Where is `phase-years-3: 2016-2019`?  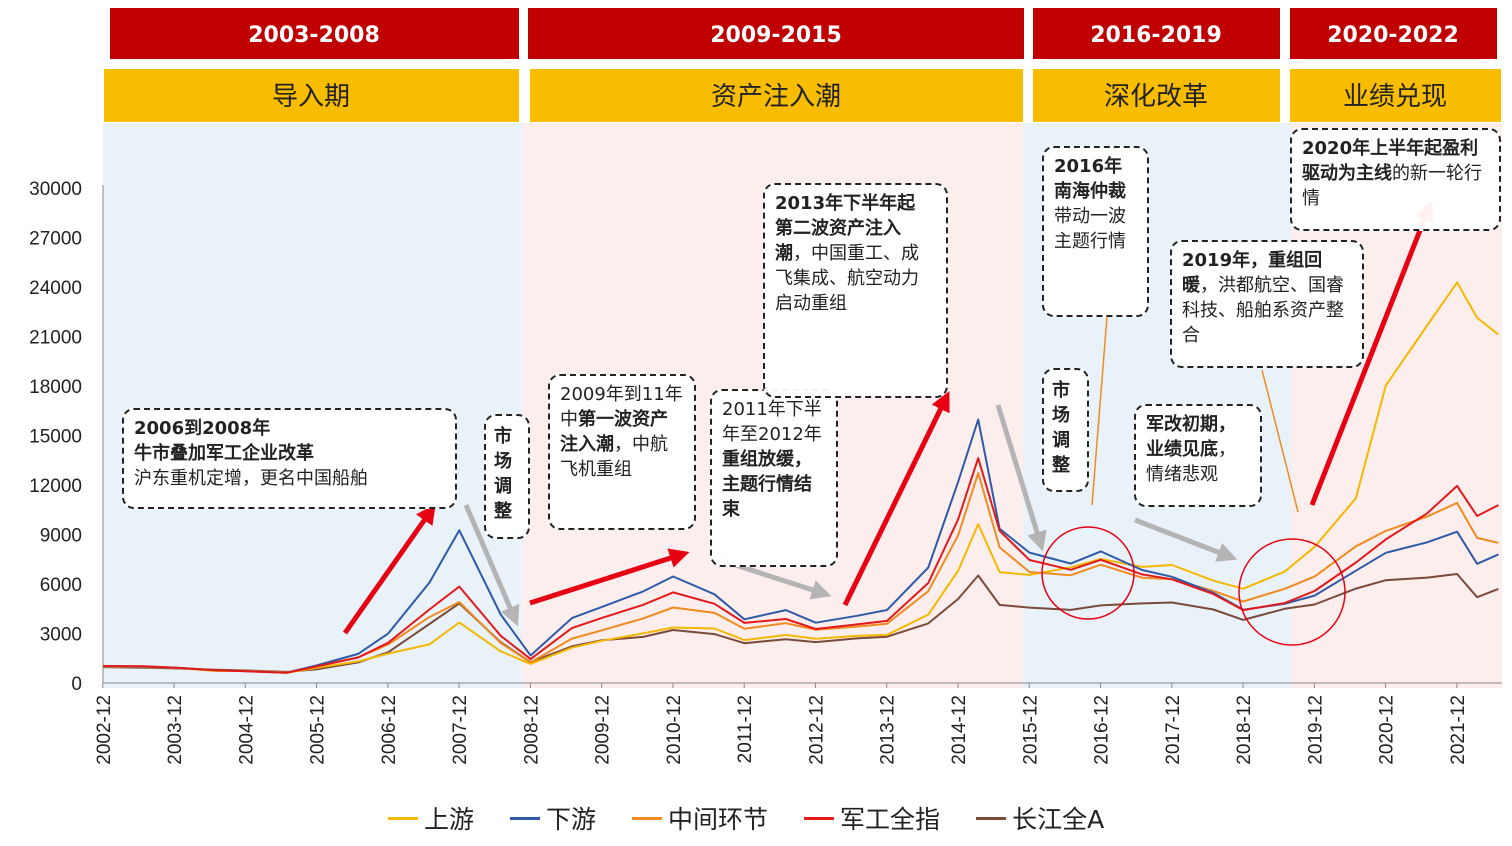
phase-years-3: 2016-2019 is located at coordinates (1156, 35).